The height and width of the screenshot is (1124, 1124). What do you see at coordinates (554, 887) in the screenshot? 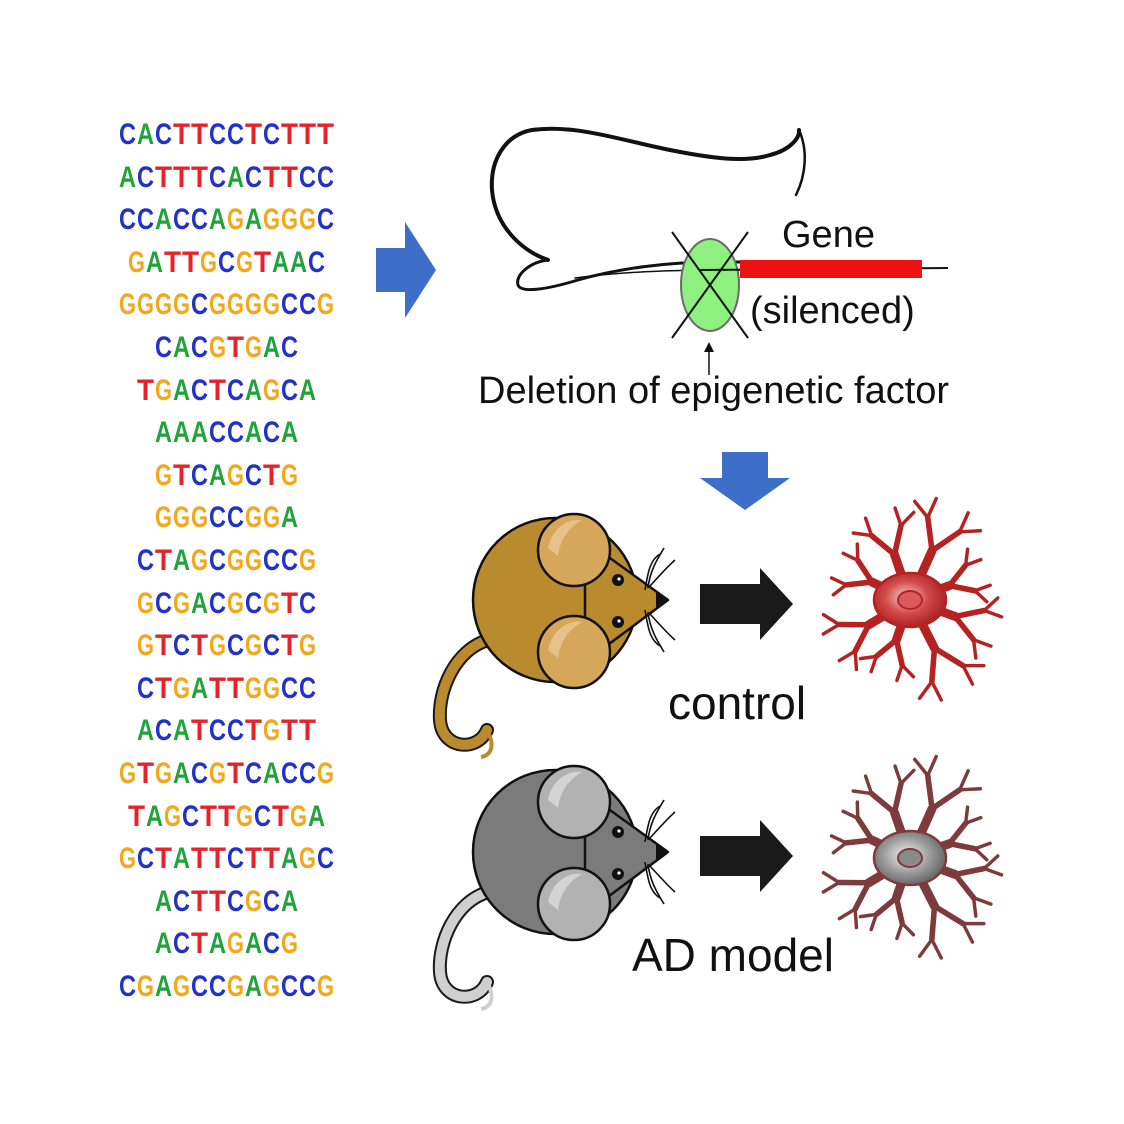
I see `ad-mouse` at bounding box center [554, 887].